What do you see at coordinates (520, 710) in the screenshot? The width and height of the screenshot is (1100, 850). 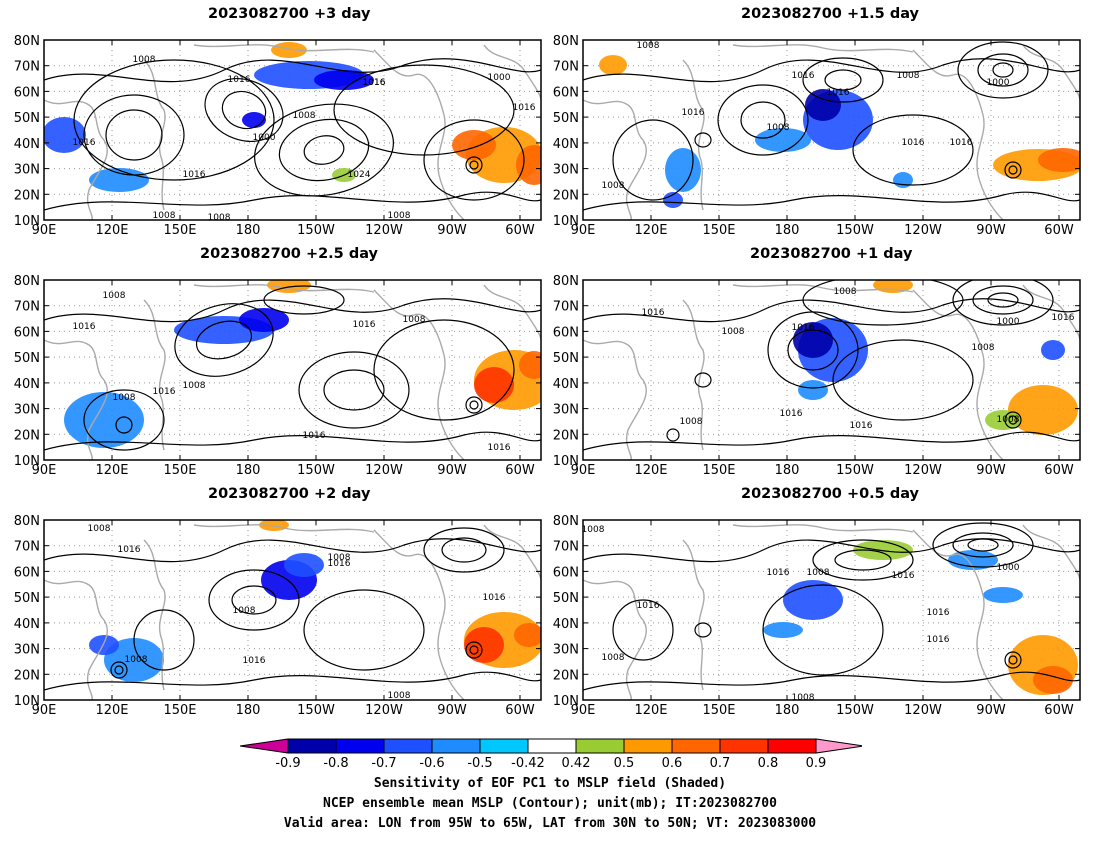 I see `x-tick-label: 60W` at bounding box center [520, 710].